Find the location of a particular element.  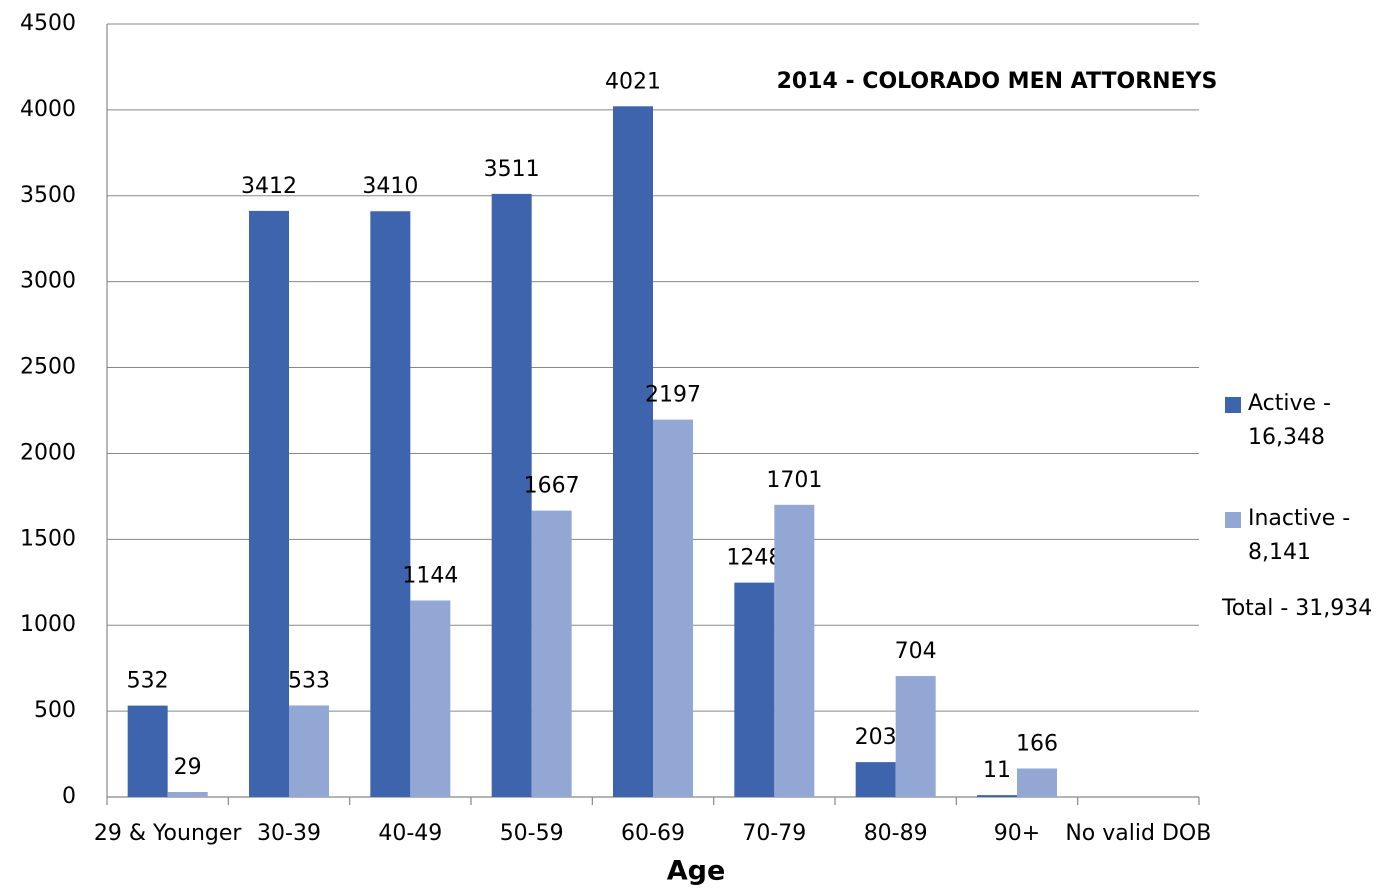

data-label: 3410 is located at coordinates (390, 186).